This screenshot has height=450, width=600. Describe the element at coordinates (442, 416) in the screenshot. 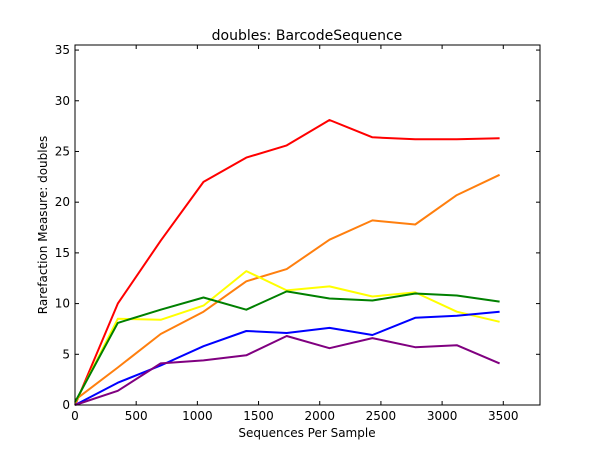

I see `x-tick-label: 3000` at that location.